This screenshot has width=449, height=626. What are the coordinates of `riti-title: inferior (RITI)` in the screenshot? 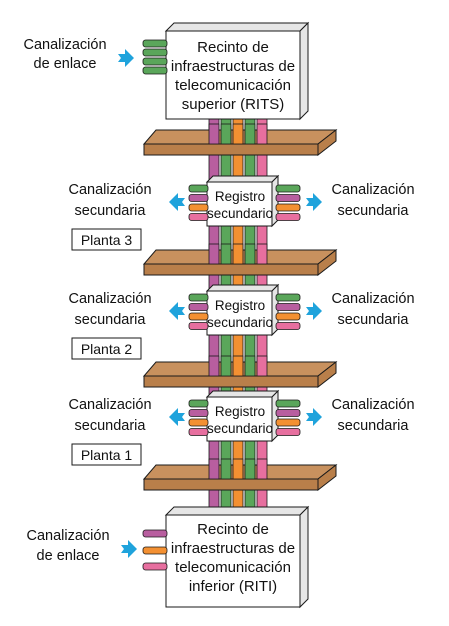 It's located at (233, 586).